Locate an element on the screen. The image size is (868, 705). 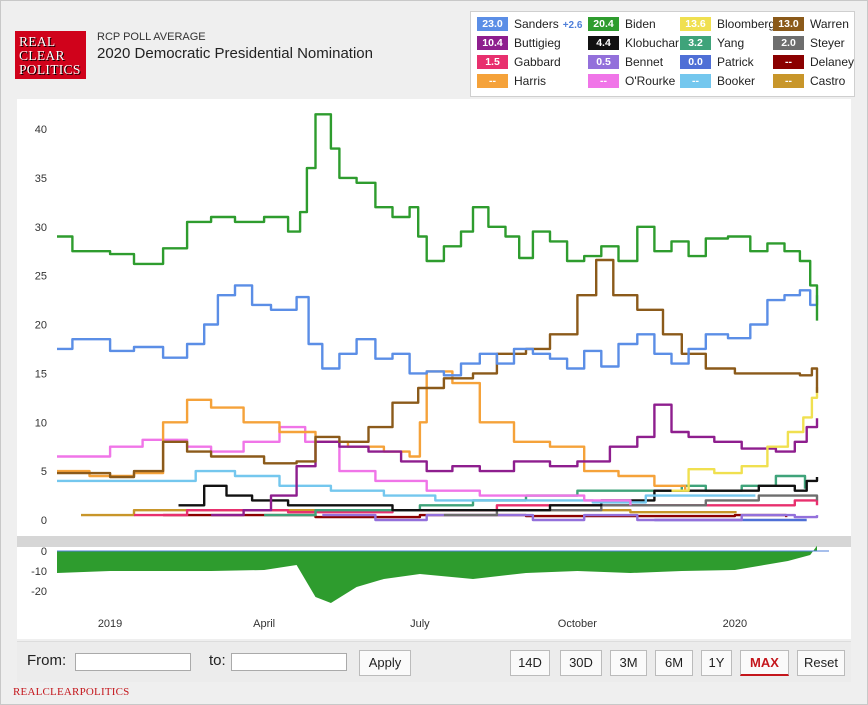
y-tick-label: 5 is located at coordinates (44, 472).